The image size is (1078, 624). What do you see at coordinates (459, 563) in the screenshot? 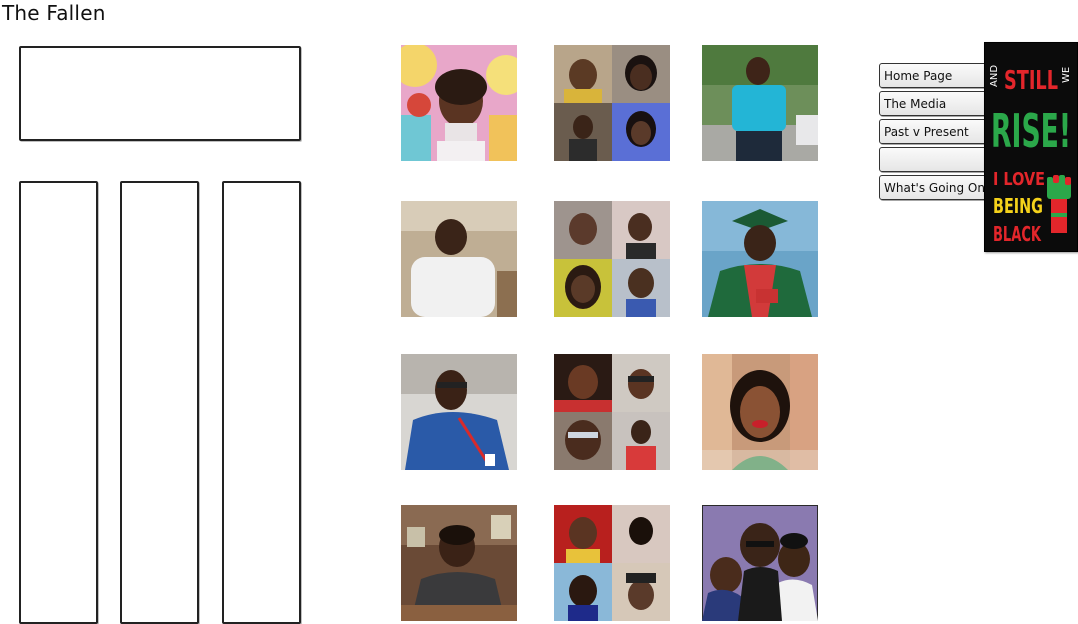
I see `photo-boy-restaurant` at bounding box center [459, 563].